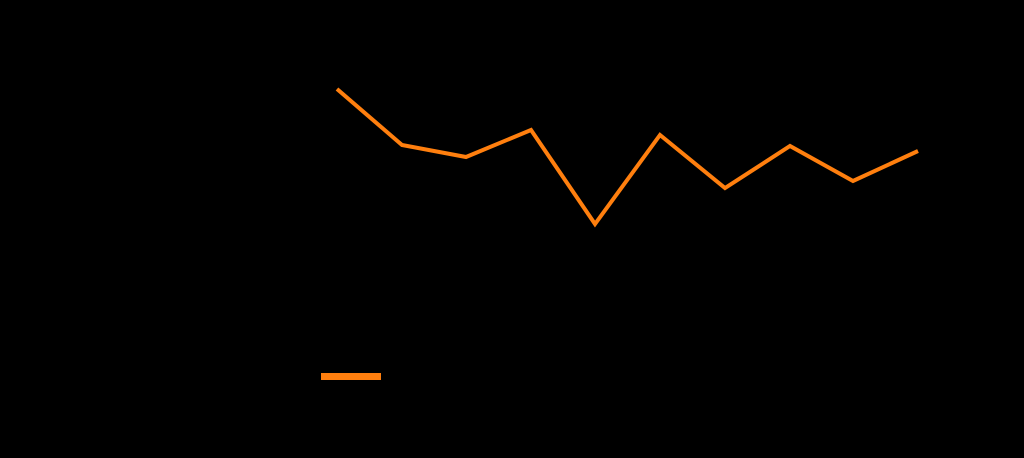 This screenshot has height=458, width=1024. What do you see at coordinates (922, 415) in the screenshot?
I see `x-tick-label: 9` at bounding box center [922, 415].